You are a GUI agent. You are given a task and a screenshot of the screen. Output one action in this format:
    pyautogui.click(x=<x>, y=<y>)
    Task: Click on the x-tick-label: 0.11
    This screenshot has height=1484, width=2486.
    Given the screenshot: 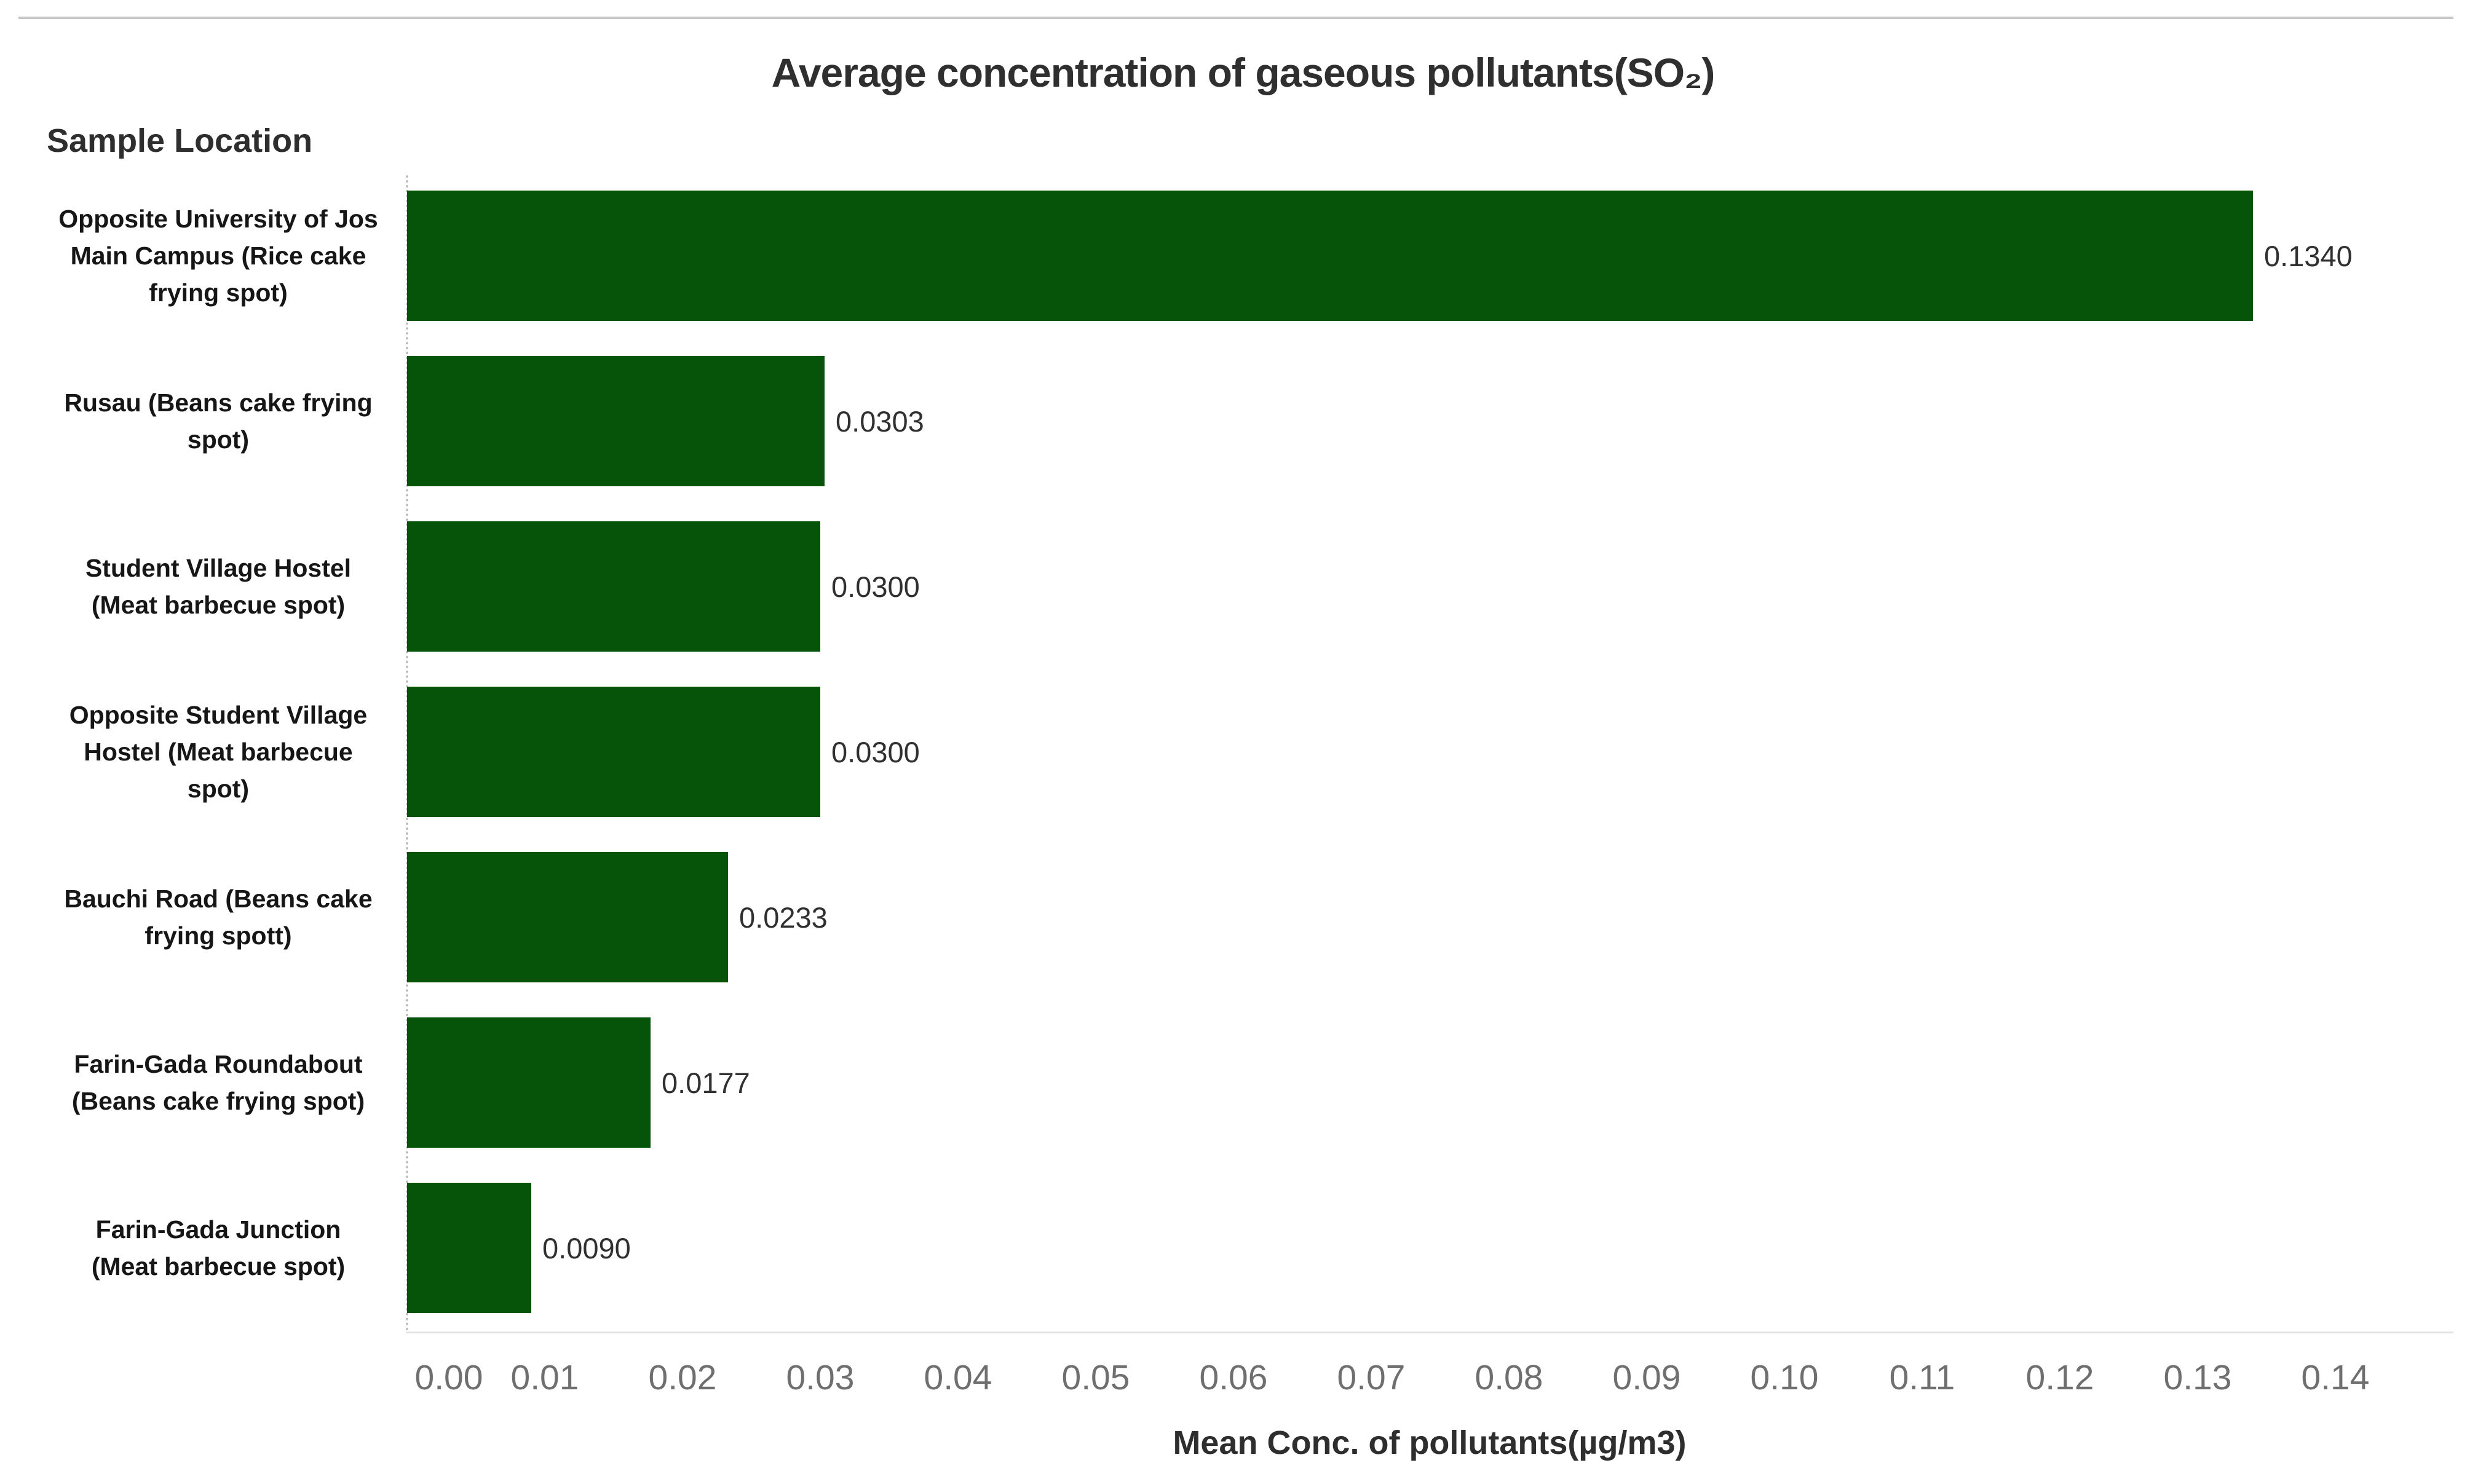 What is the action you would take?
    pyautogui.click(x=1922, y=1378)
    